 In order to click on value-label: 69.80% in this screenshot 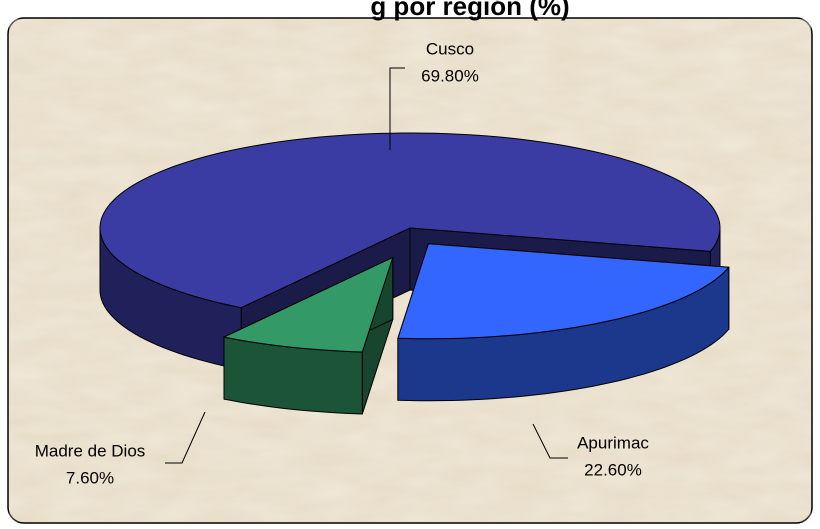, I will do `click(450, 75)`.